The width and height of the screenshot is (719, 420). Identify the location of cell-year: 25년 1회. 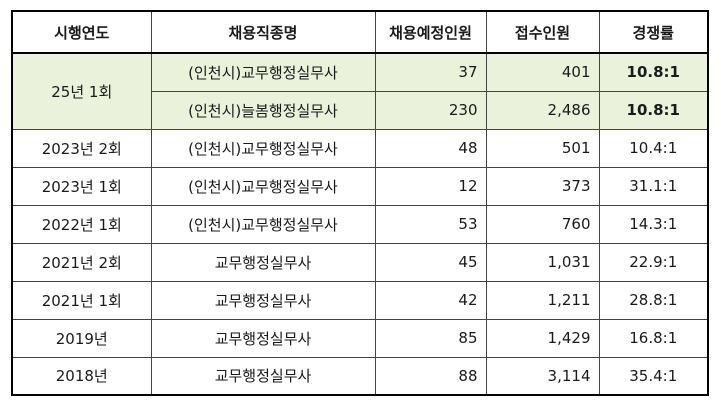
(81, 91).